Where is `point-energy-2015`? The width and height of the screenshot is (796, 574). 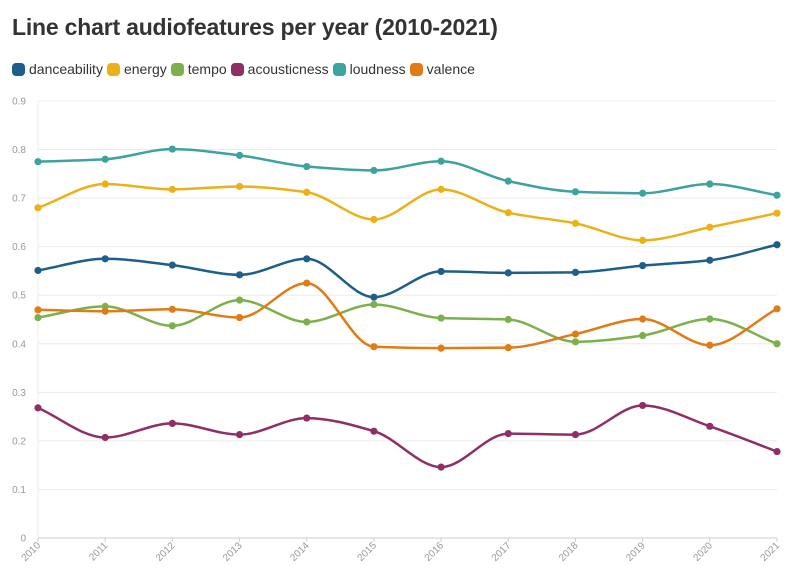 point-energy-2015 is located at coordinates (374, 219).